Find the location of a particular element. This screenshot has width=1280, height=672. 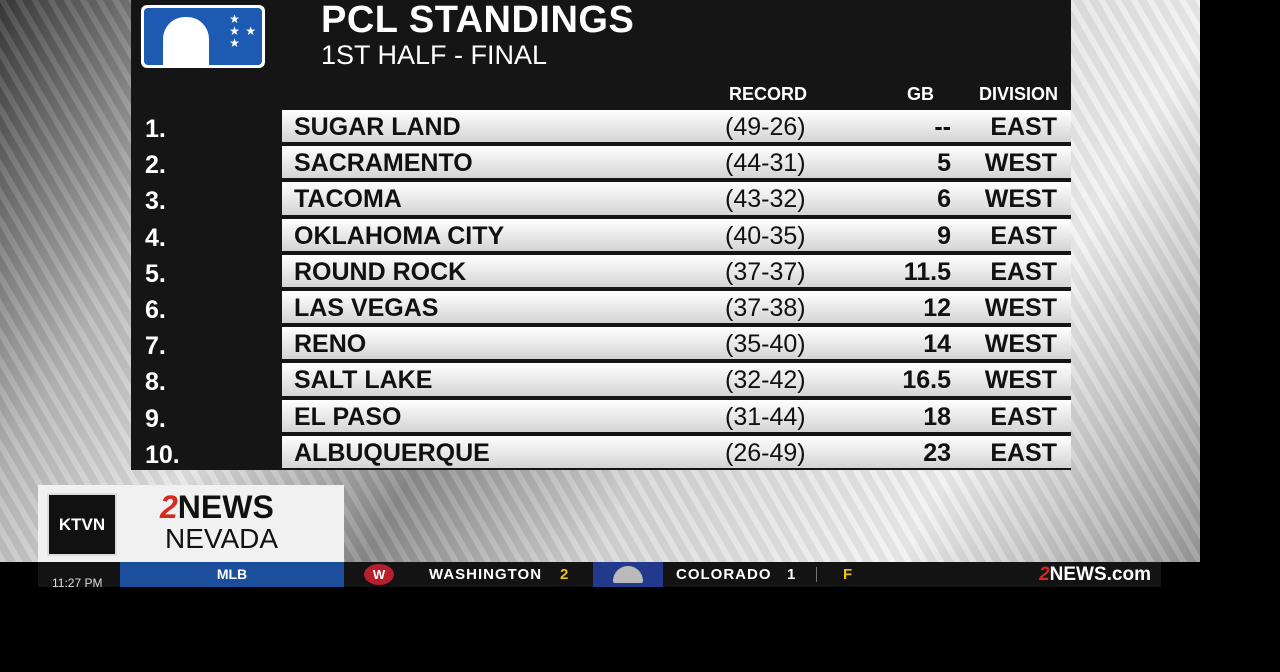

ticker-time: 11:27 PM is located at coordinates (77, 583).